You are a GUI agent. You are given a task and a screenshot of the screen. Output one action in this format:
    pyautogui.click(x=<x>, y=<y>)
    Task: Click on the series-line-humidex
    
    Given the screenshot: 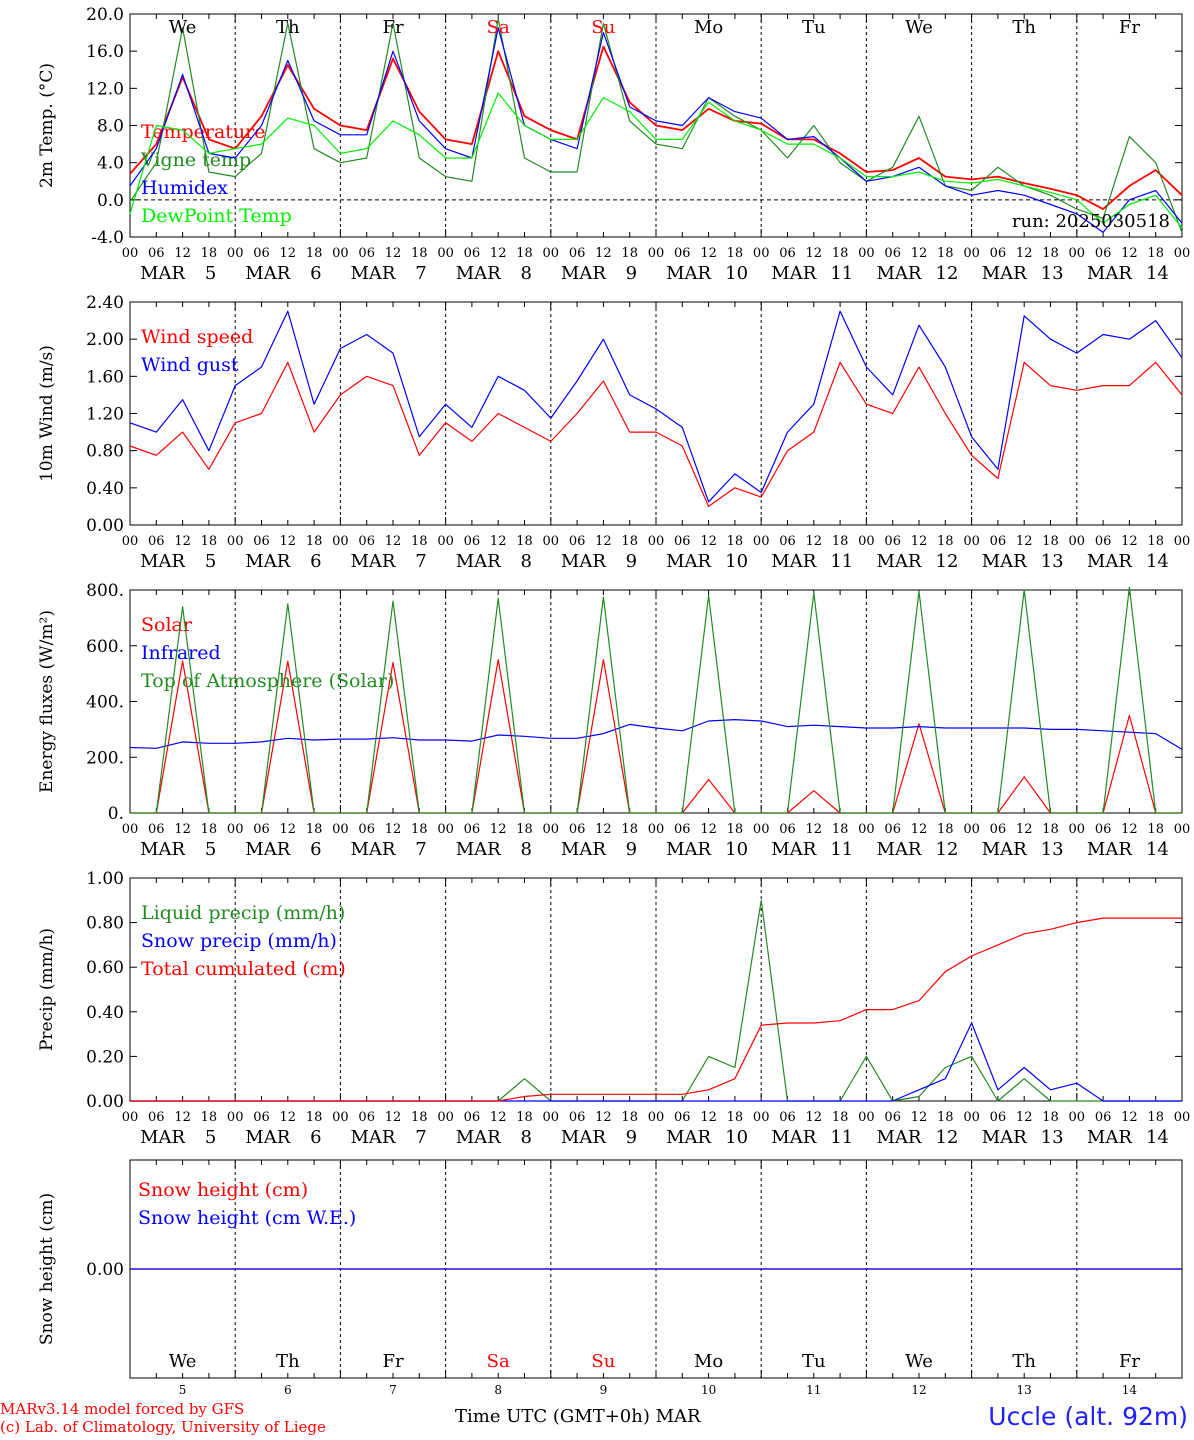 What is the action you would take?
    pyautogui.click(x=656, y=130)
    